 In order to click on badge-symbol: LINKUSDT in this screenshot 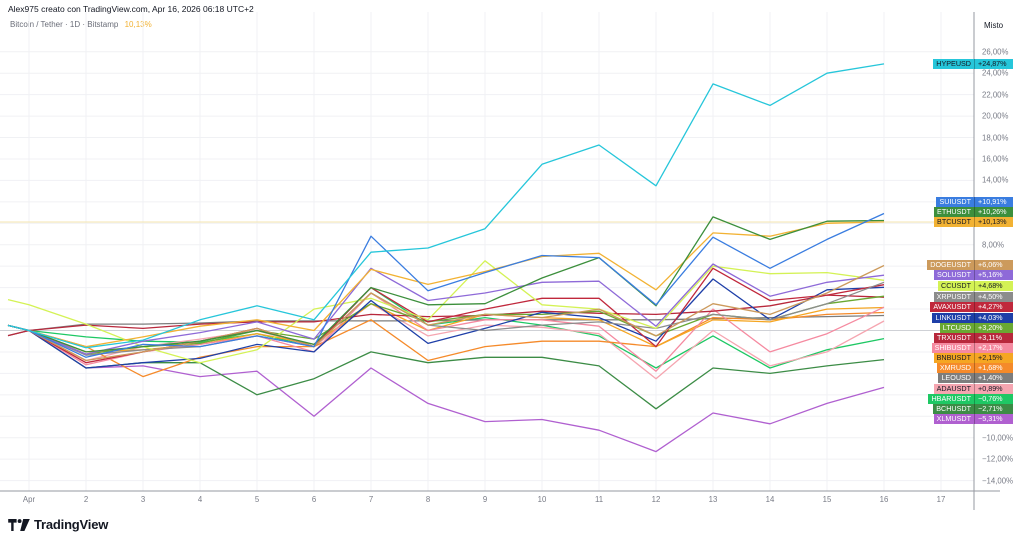, I will do `click(953, 317)`.